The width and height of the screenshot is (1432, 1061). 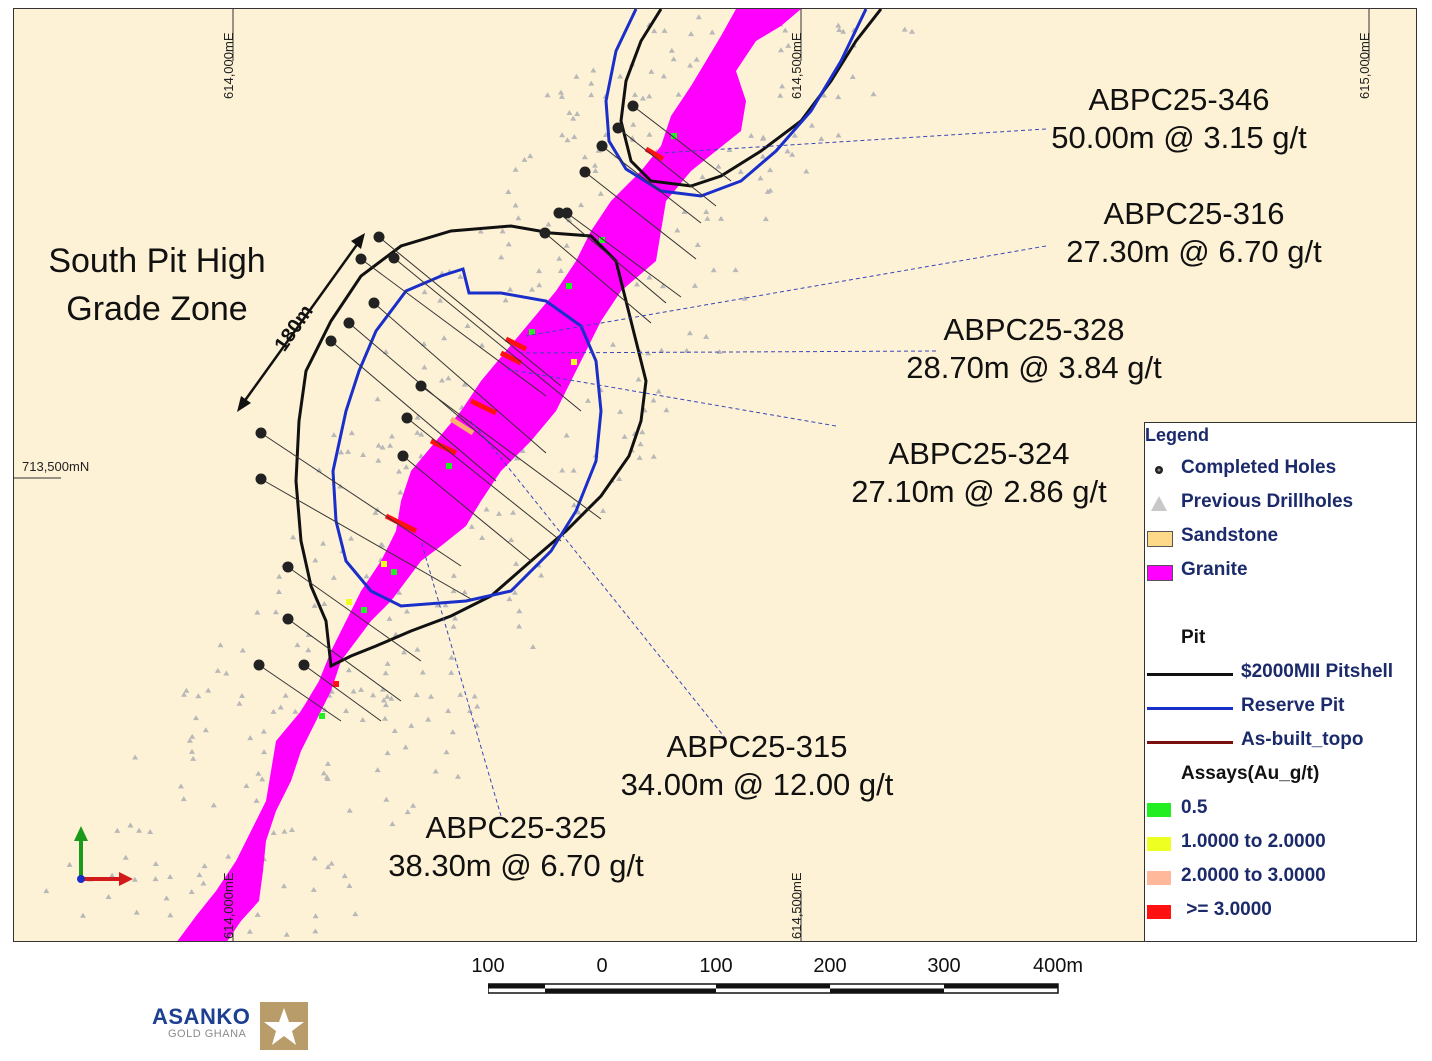 What do you see at coordinates (516, 865) in the screenshot?
I see `hole-result: 38.30m @ 6.70 g/t` at bounding box center [516, 865].